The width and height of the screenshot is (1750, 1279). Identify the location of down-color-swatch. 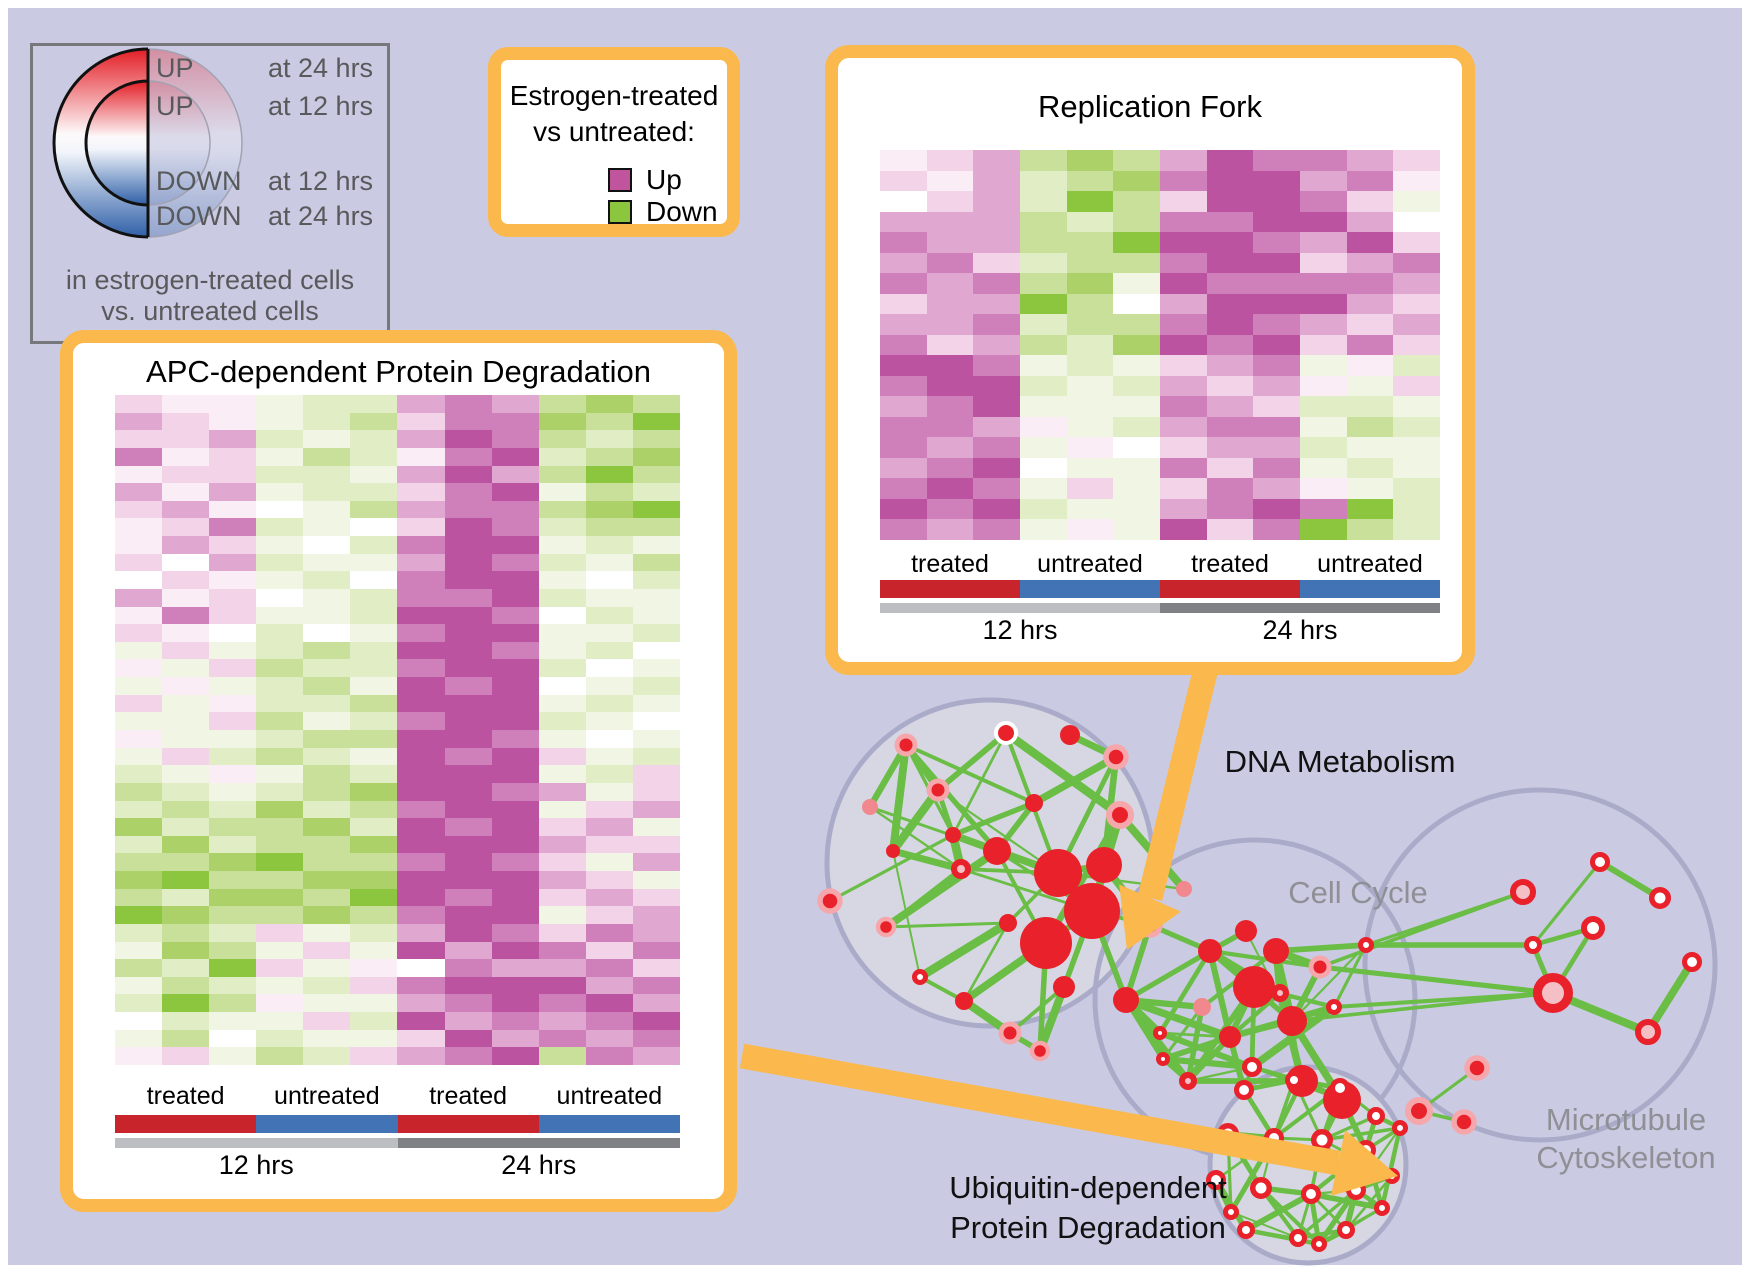
(620, 212).